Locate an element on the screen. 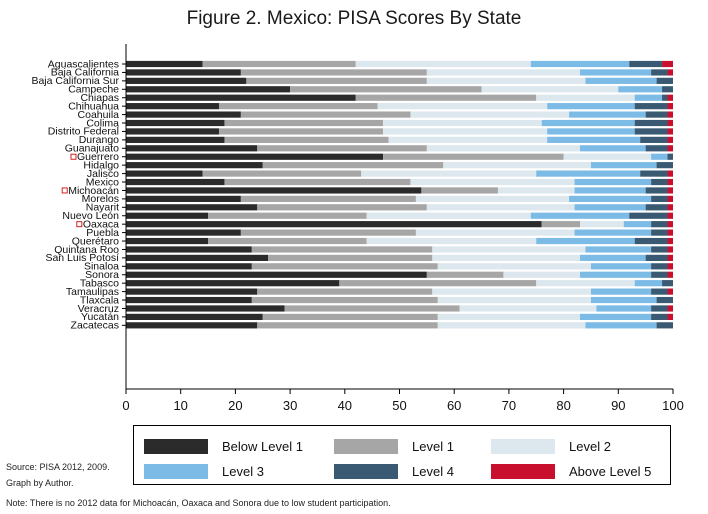 Image resolution: width=708 pixels, height=514 pixels. category-label-guerrero: Guerrero is located at coordinates (98, 157).